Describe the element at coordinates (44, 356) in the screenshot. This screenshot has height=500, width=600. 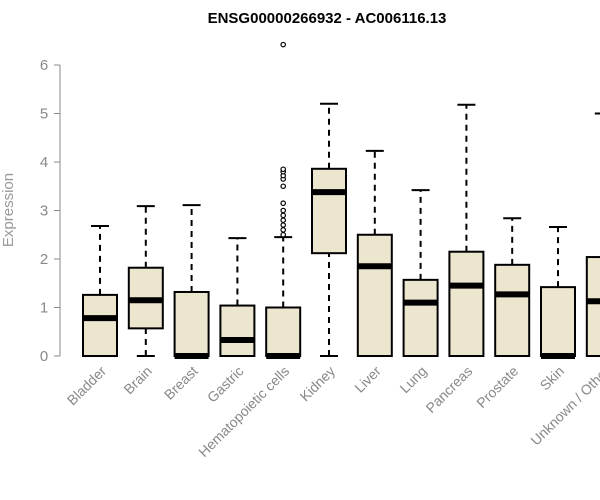
I see `y-tick-label: 0` at that location.